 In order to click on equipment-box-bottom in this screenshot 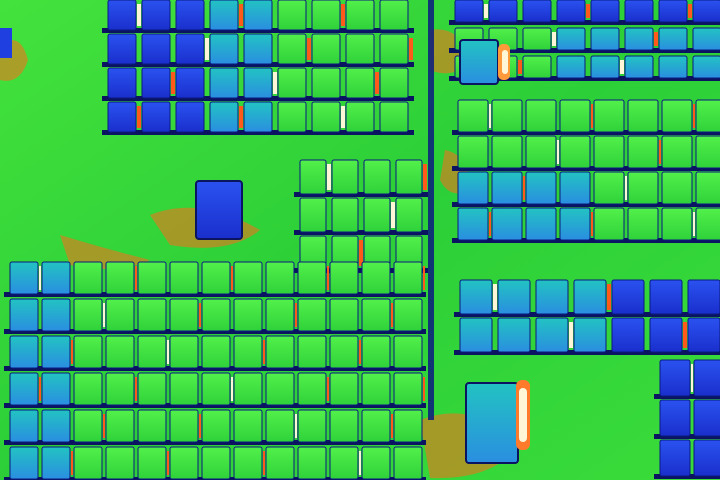, I will do `click(492, 423)`.